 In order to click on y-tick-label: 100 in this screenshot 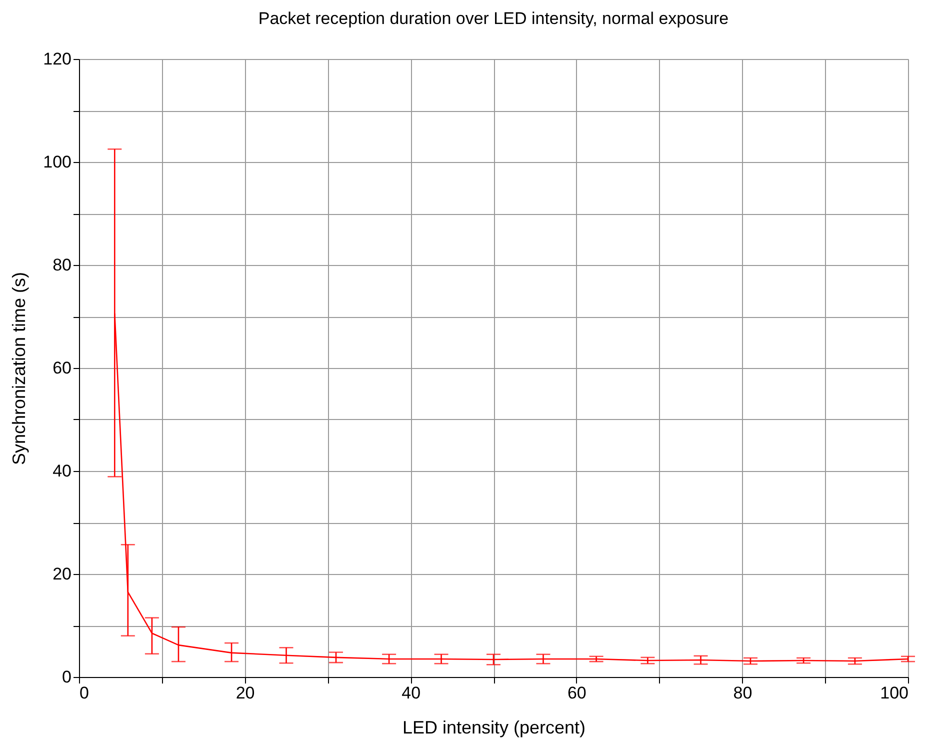, I will do `click(57, 162)`.